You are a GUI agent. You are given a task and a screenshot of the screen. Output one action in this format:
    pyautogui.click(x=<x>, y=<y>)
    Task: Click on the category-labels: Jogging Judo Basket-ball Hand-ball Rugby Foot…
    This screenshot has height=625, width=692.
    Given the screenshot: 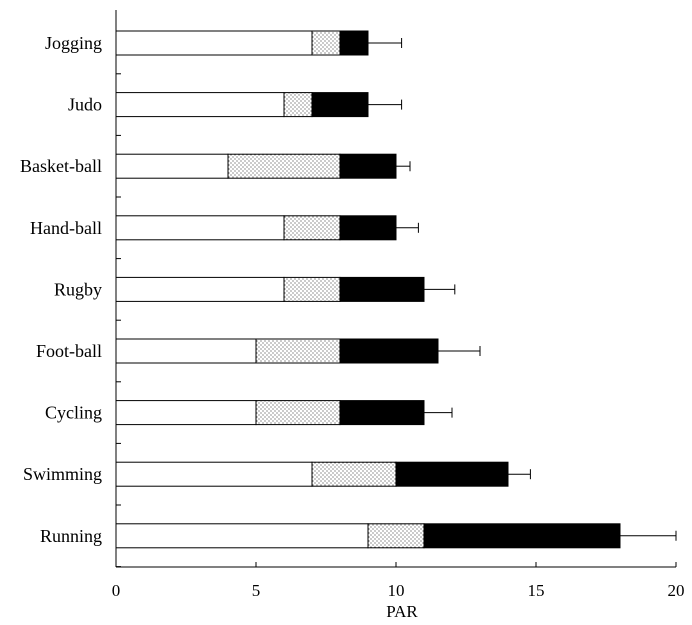 What is the action you would take?
    pyautogui.click(x=61, y=289)
    